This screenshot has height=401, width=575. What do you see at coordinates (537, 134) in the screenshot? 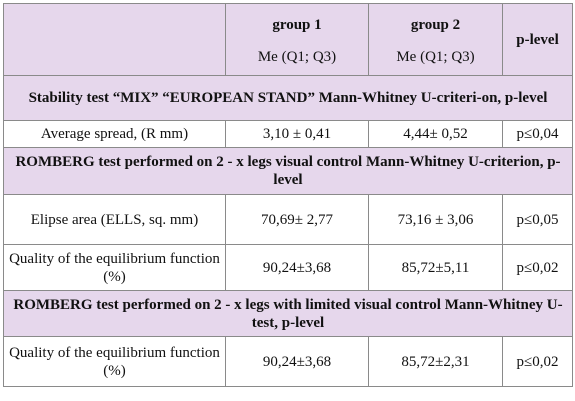
I see `row-plevel-value: p≤0,04` at bounding box center [537, 134].